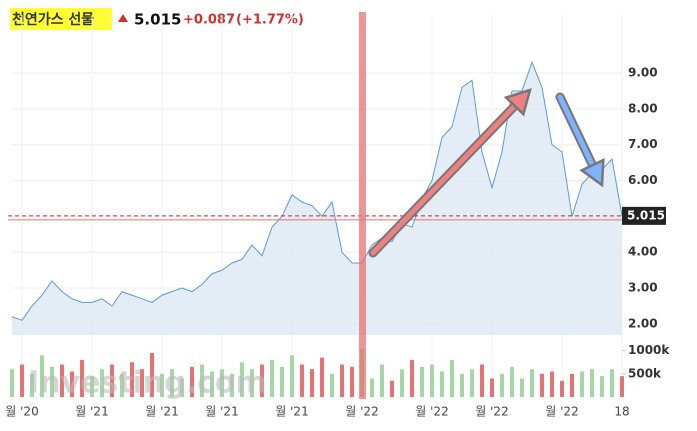  What do you see at coordinates (444, 179) in the screenshot?
I see `up-arrow-shaft-fill` at bounding box center [444, 179].